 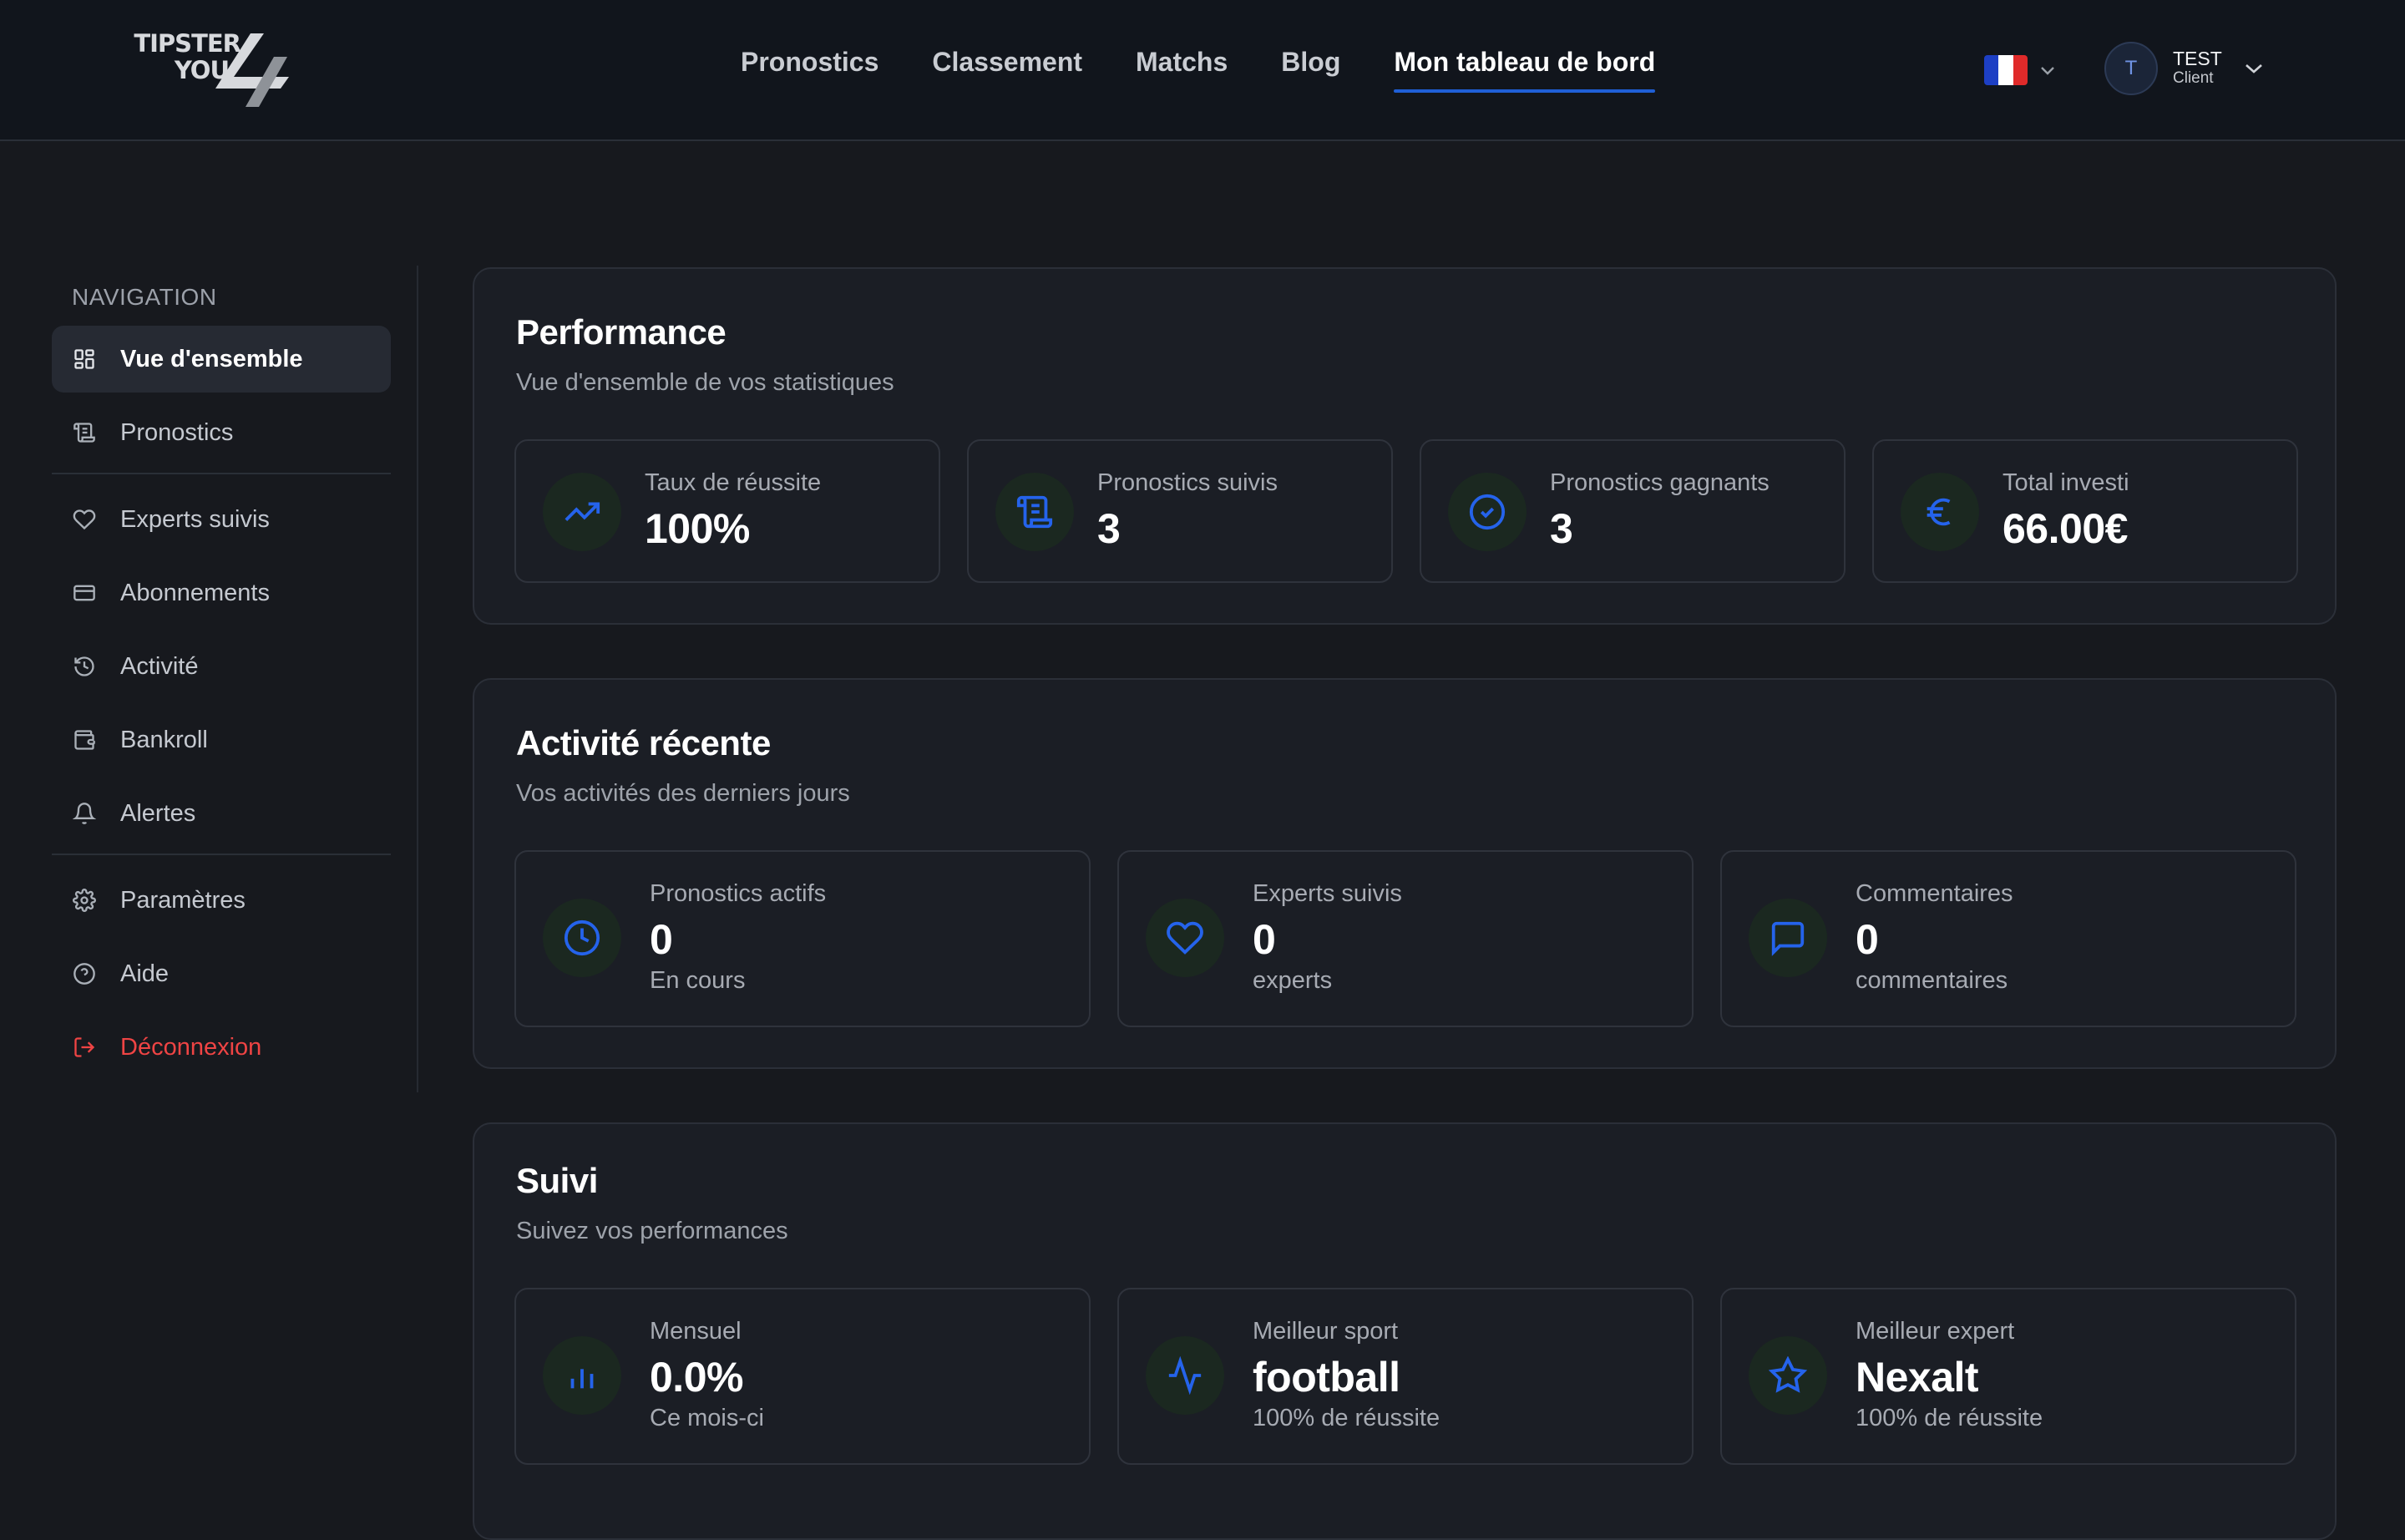 I want to click on nav-blog: Blog, so click(x=1311, y=62).